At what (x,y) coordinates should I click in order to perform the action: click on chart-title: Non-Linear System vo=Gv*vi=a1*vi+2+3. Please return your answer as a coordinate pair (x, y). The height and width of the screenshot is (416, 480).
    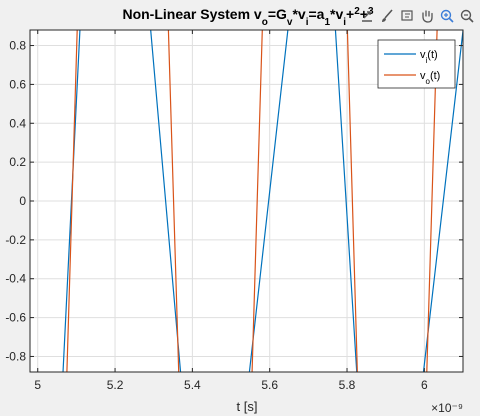
    Looking at the image, I should click on (248, 17).